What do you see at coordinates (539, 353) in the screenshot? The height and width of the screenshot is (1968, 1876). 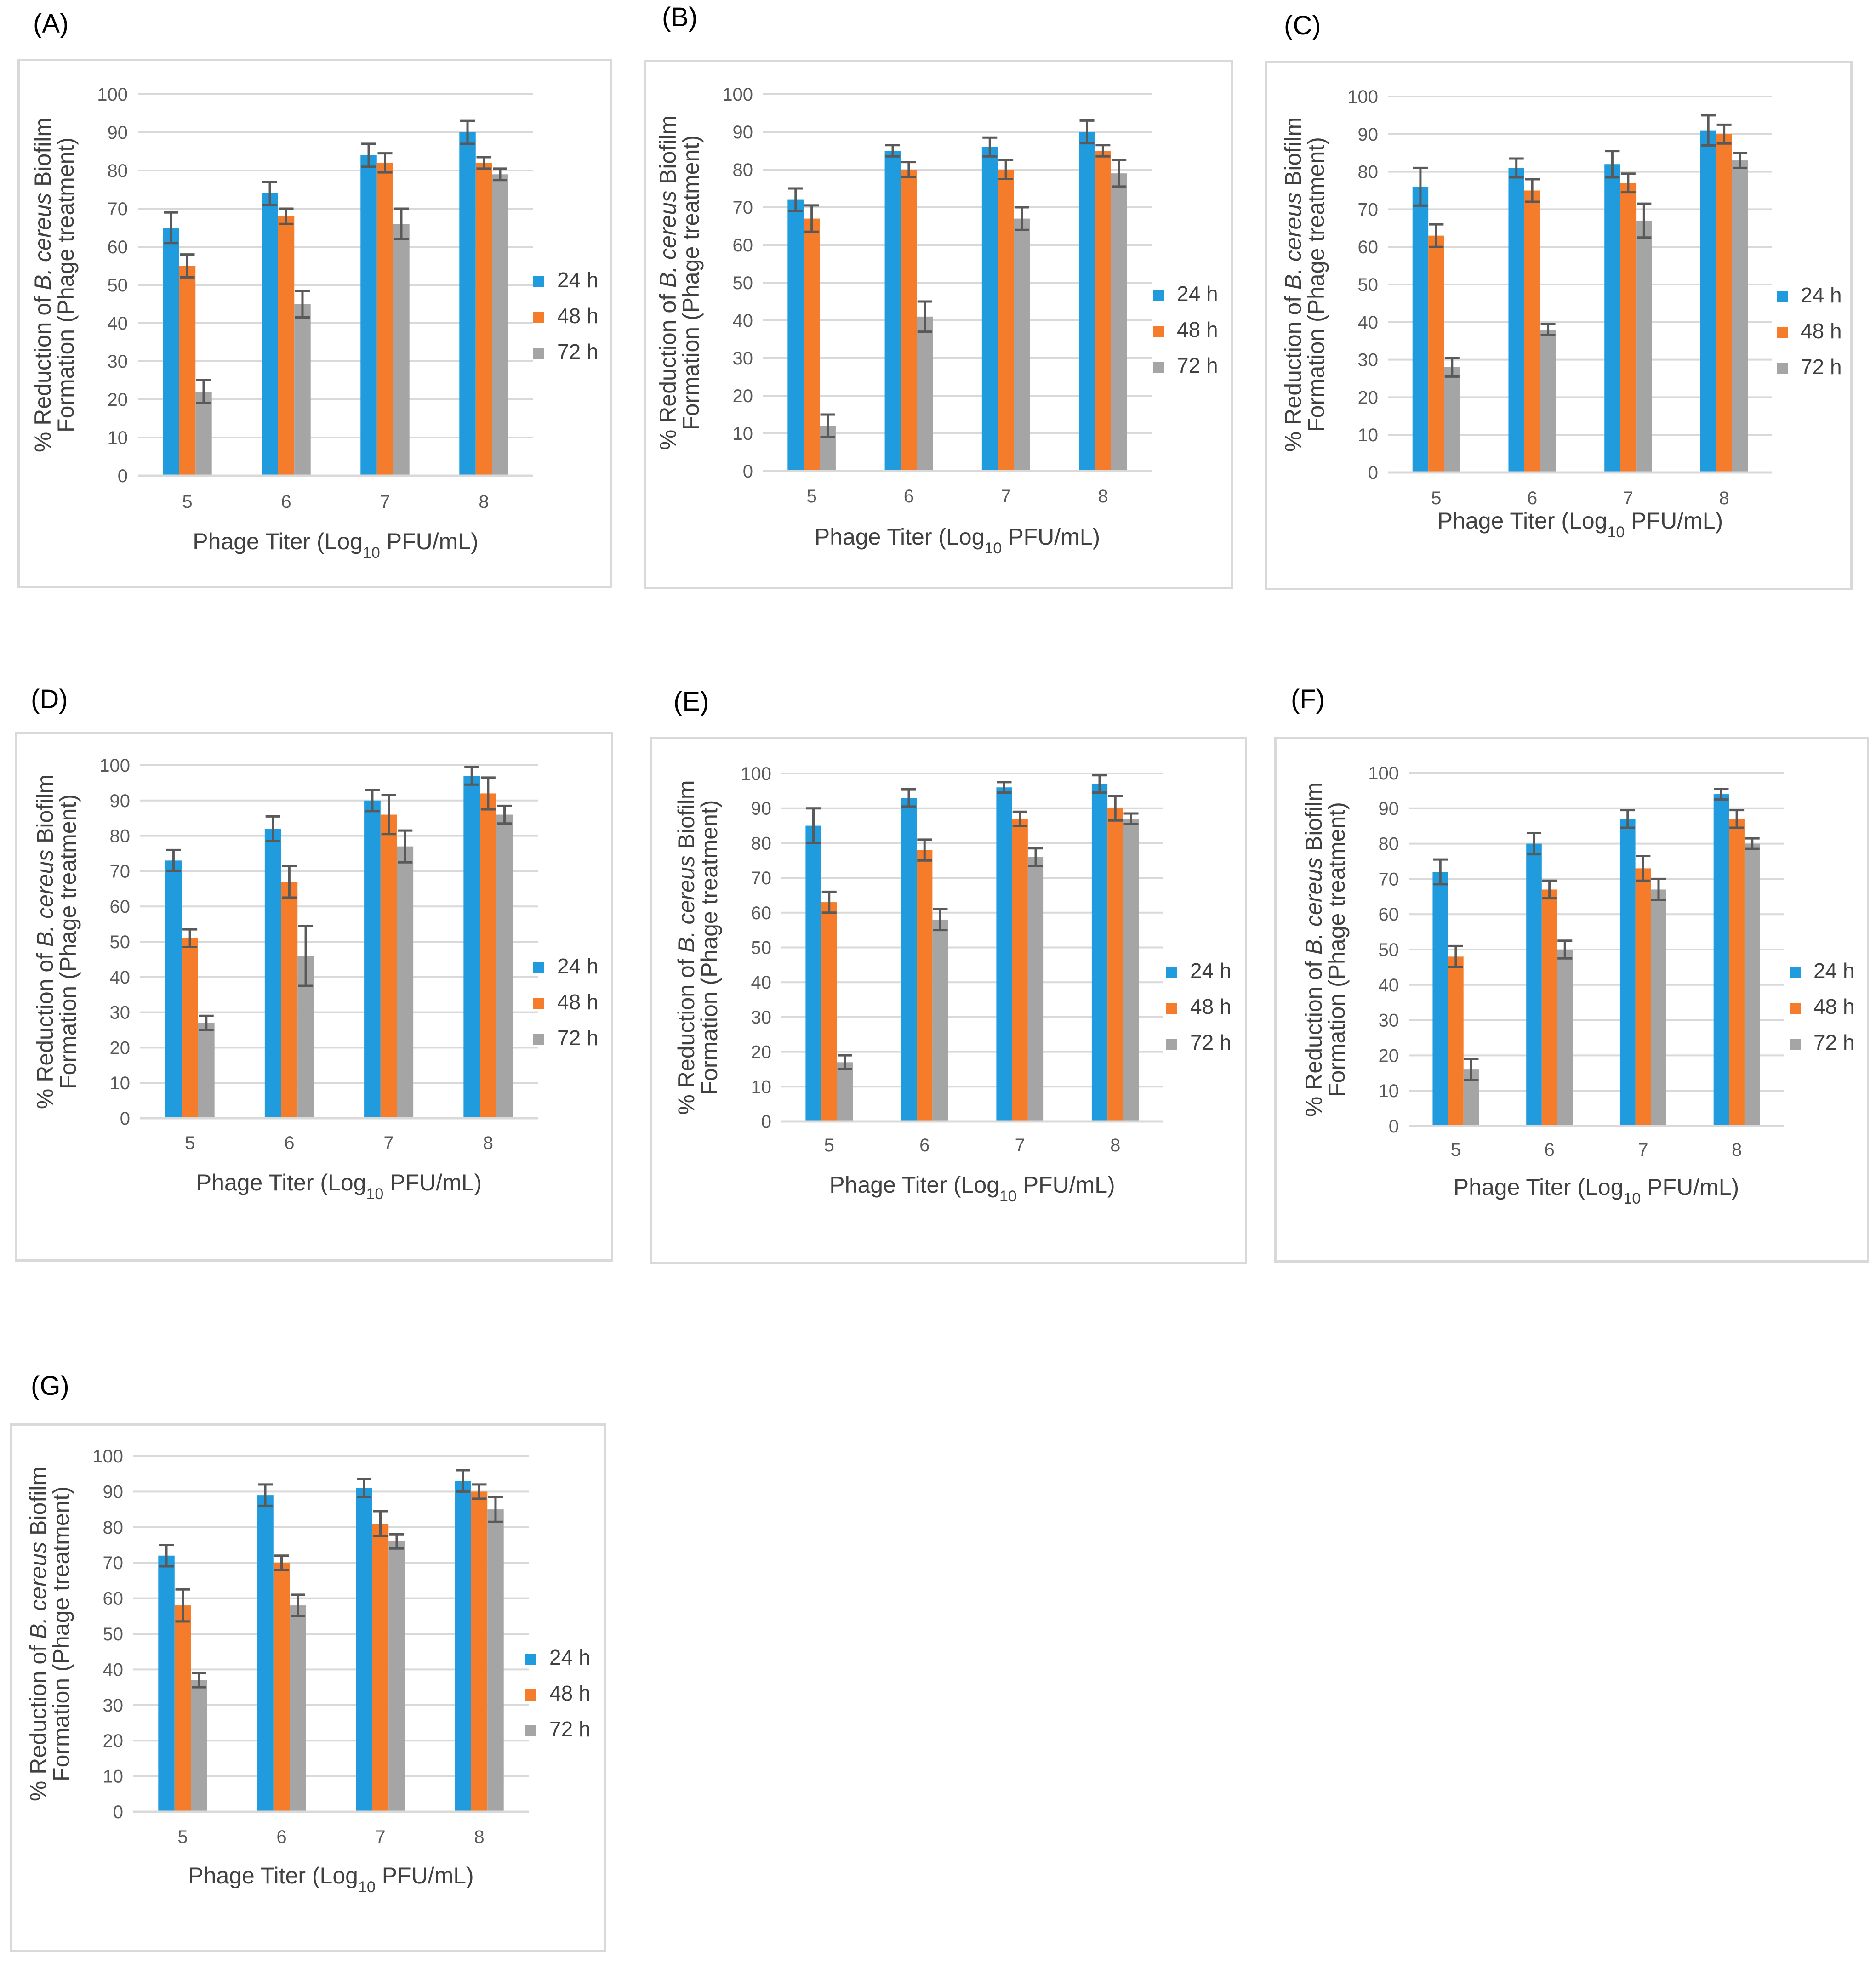 I see `legend-swatch-72h` at bounding box center [539, 353].